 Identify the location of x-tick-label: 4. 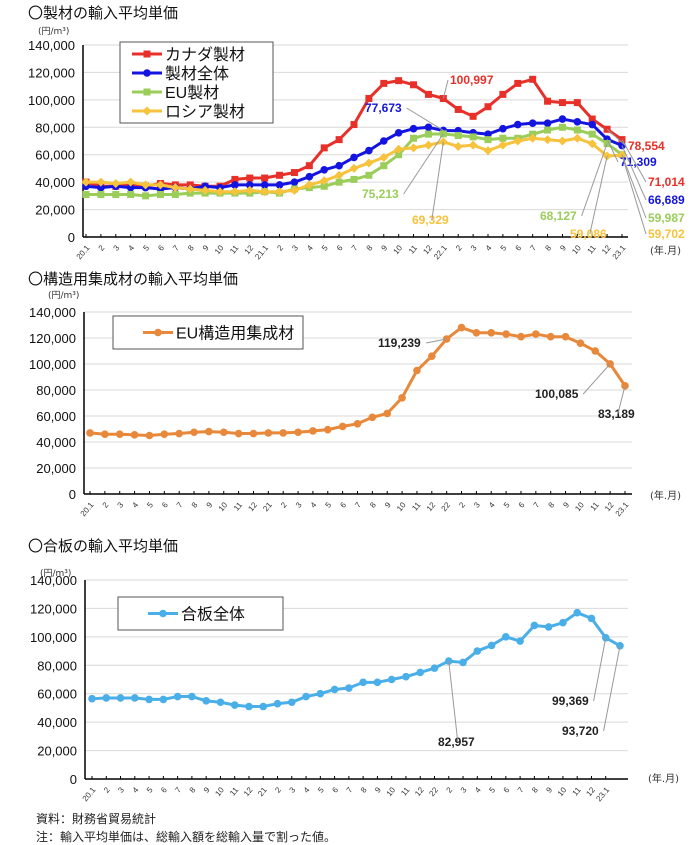
(307, 790).